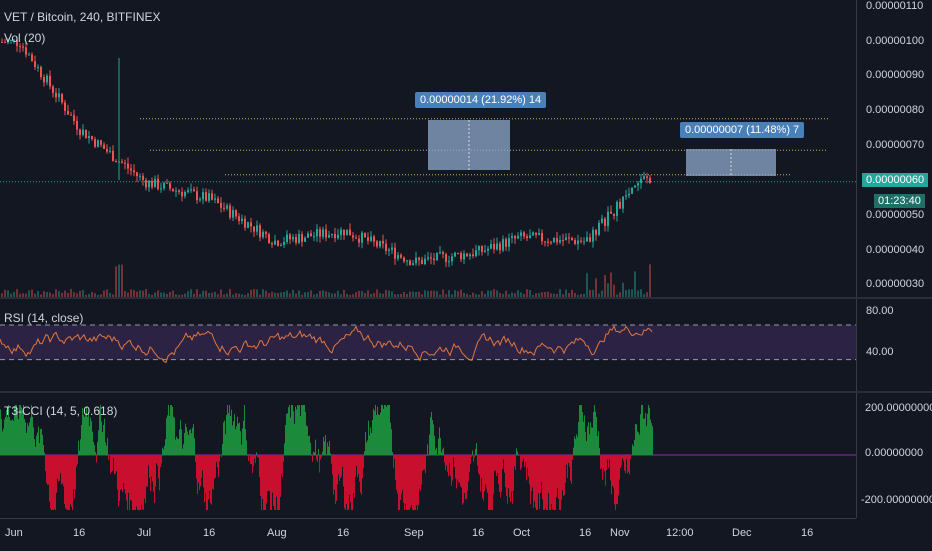 The height and width of the screenshot is (551, 932). What do you see at coordinates (894, 453) in the screenshot?
I see `cci-tick: 0.00000000` at bounding box center [894, 453].